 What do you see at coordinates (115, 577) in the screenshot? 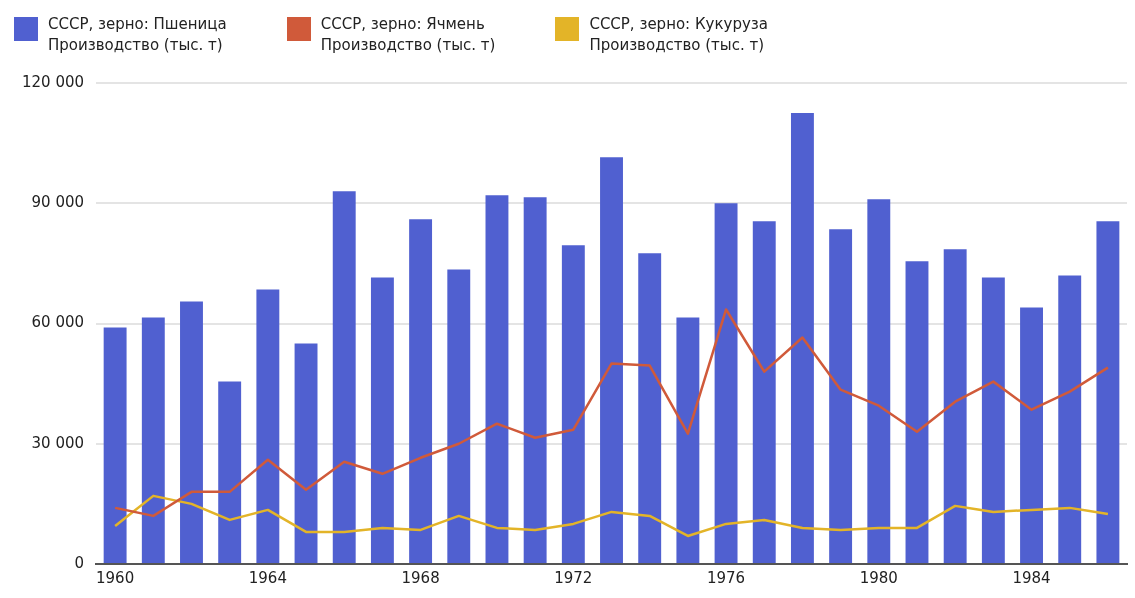
I see `x-tick-label: 1960` at bounding box center [115, 577].